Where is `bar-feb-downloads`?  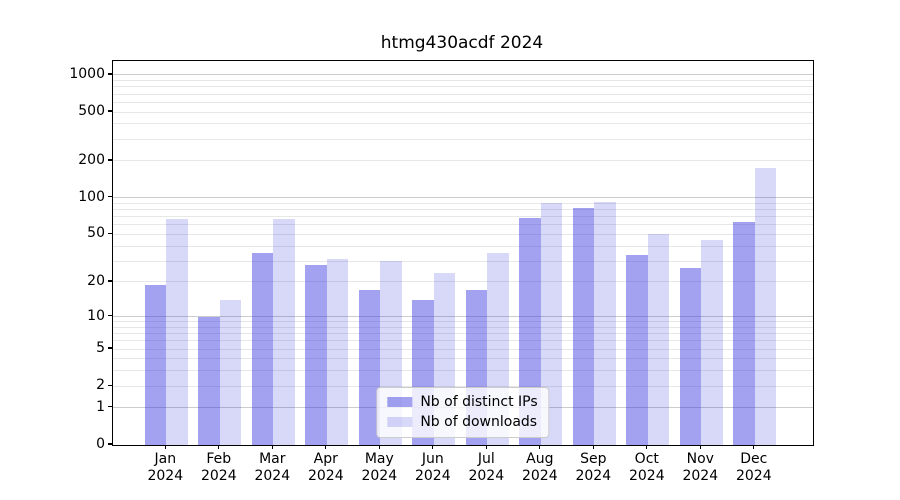
bar-feb-downloads is located at coordinates (230, 372).